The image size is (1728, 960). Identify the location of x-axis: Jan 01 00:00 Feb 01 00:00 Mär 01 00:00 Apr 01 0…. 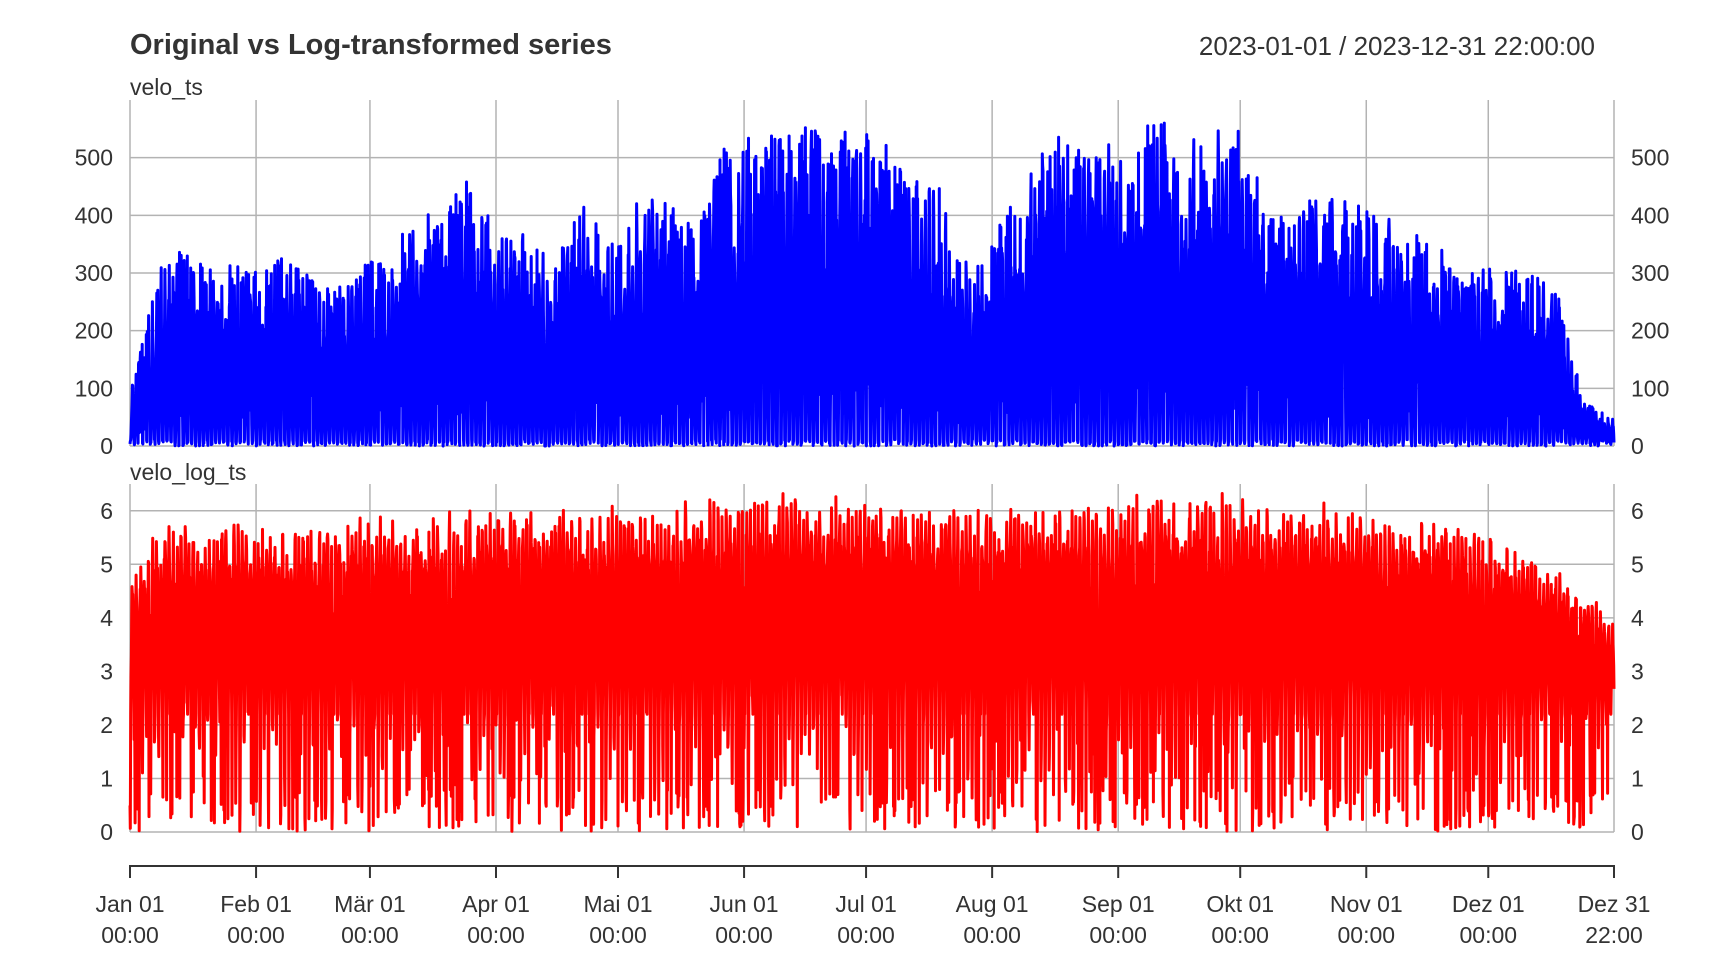
(872, 906).